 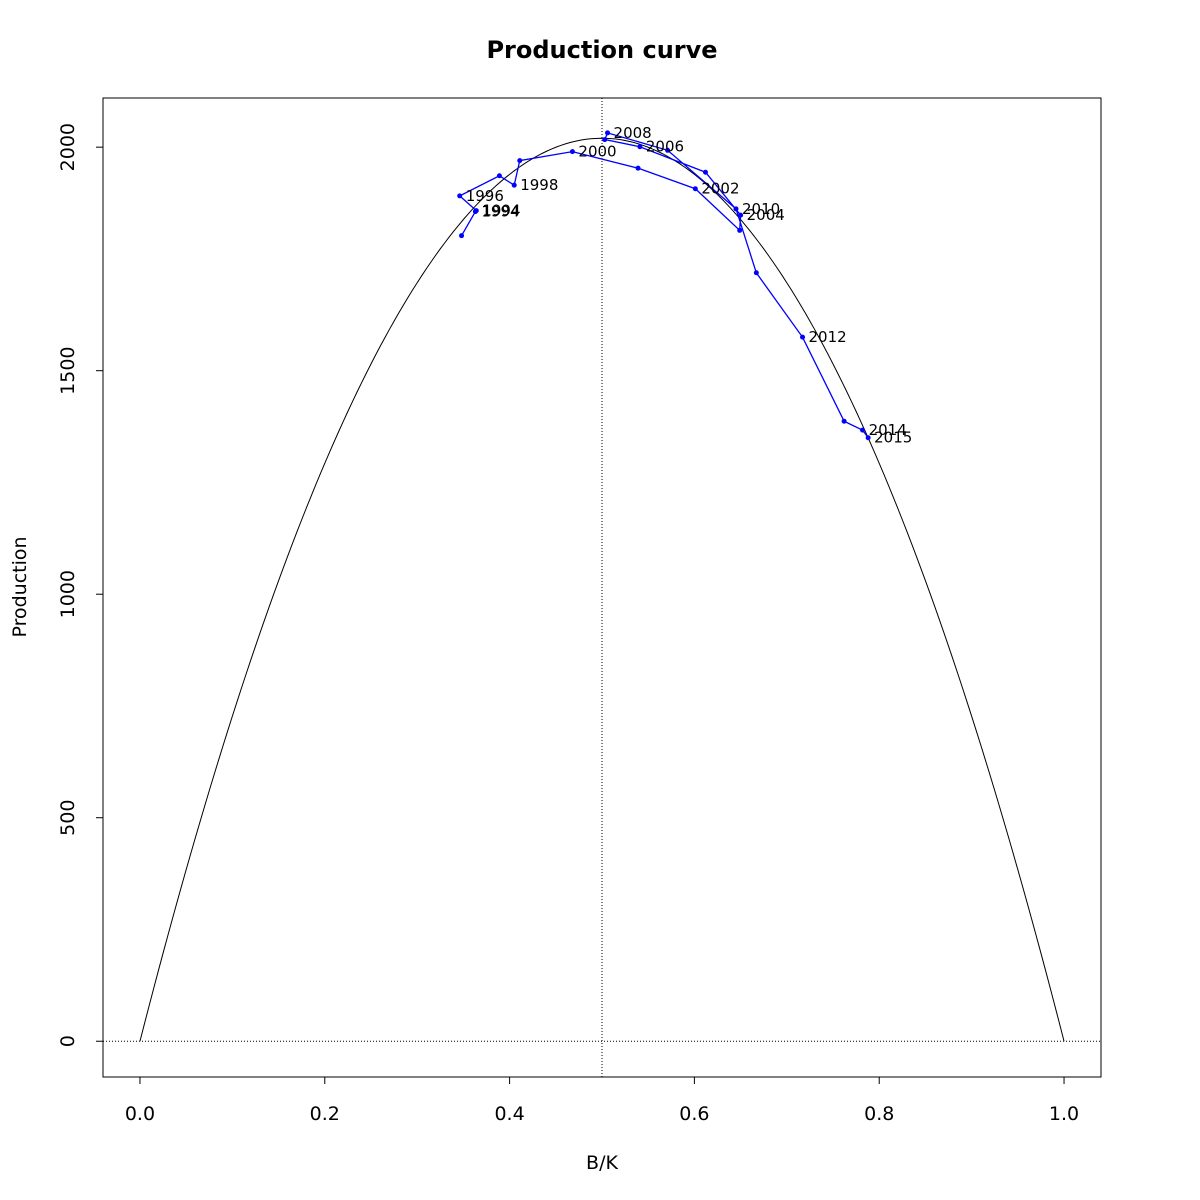 What do you see at coordinates (740, 230) in the screenshot?
I see `data-point-2003` at bounding box center [740, 230].